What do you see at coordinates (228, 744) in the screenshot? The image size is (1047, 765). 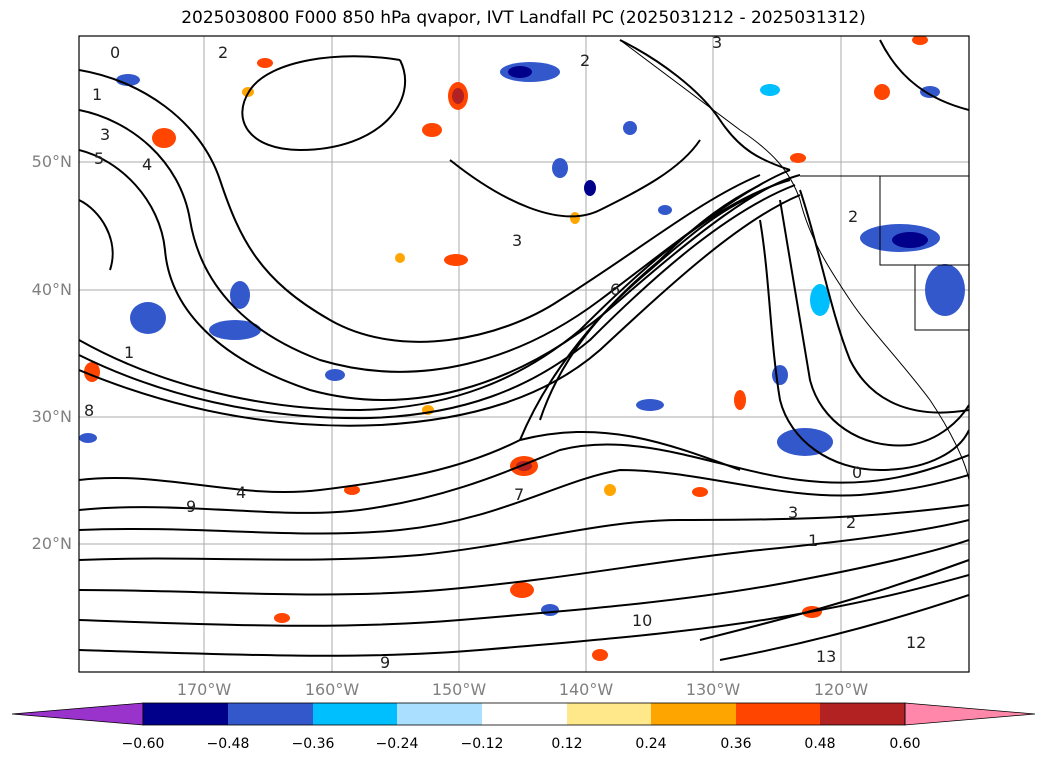 I see `colorbar-tick-label: −0.48` at bounding box center [228, 744].